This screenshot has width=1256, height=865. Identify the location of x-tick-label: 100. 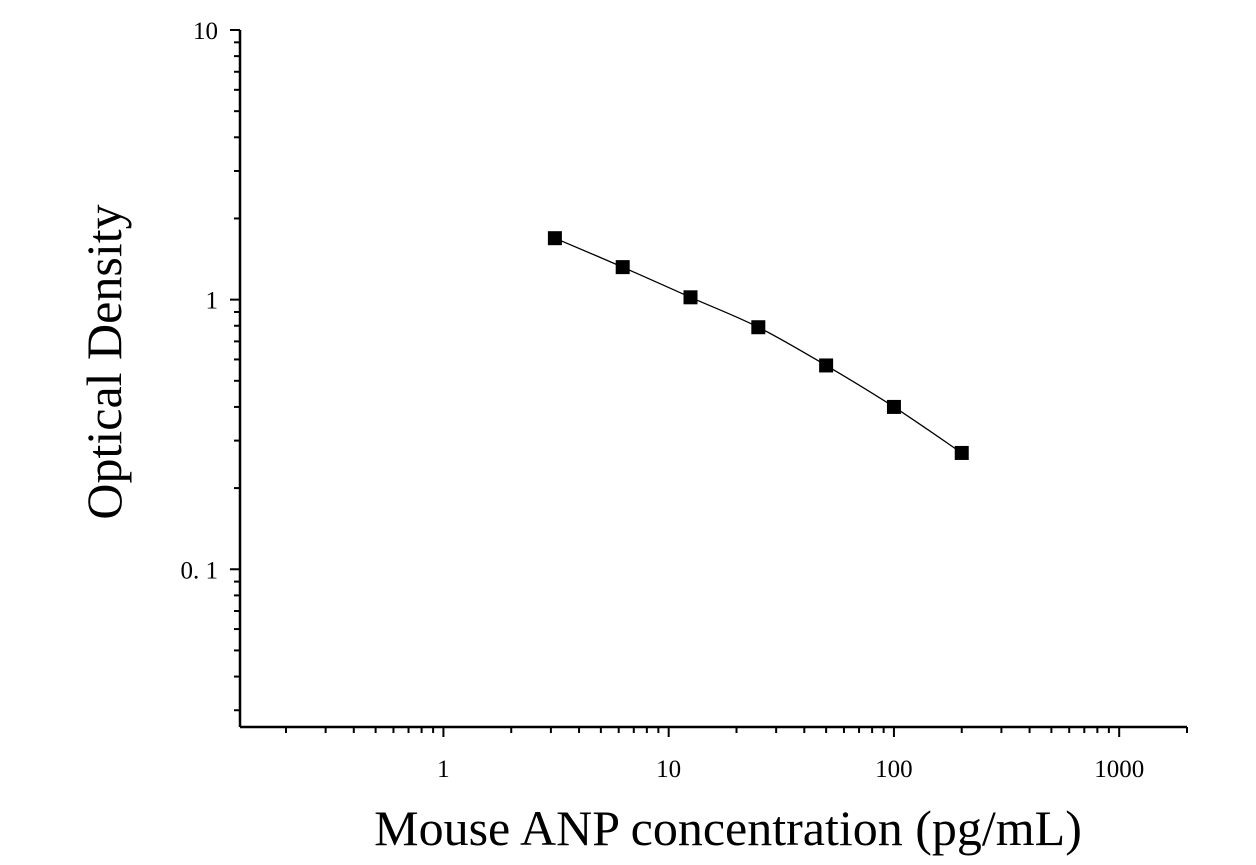
(894, 769).